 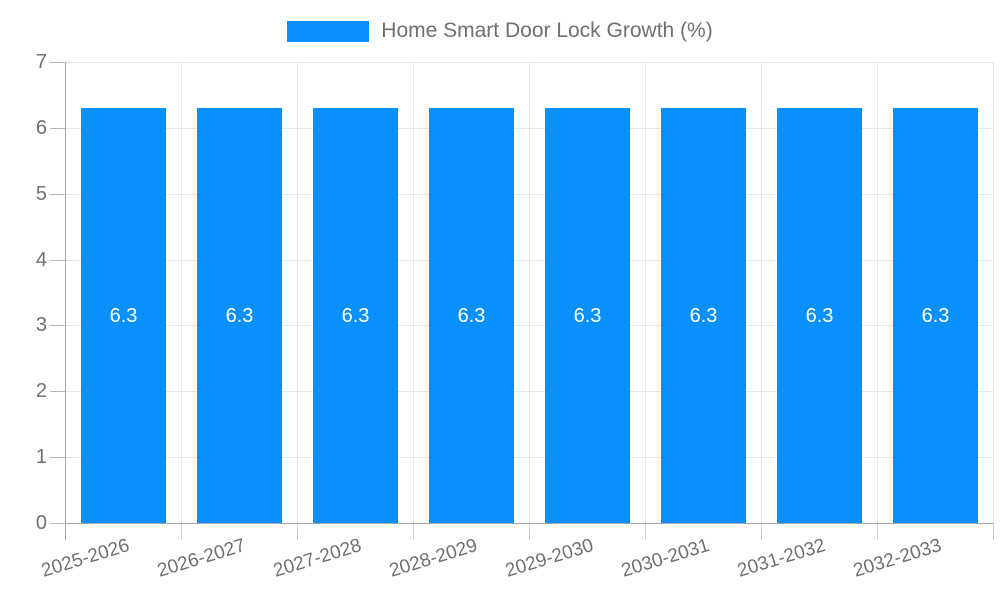 I want to click on x-axis-label: 2026-2027, so click(x=202, y=558).